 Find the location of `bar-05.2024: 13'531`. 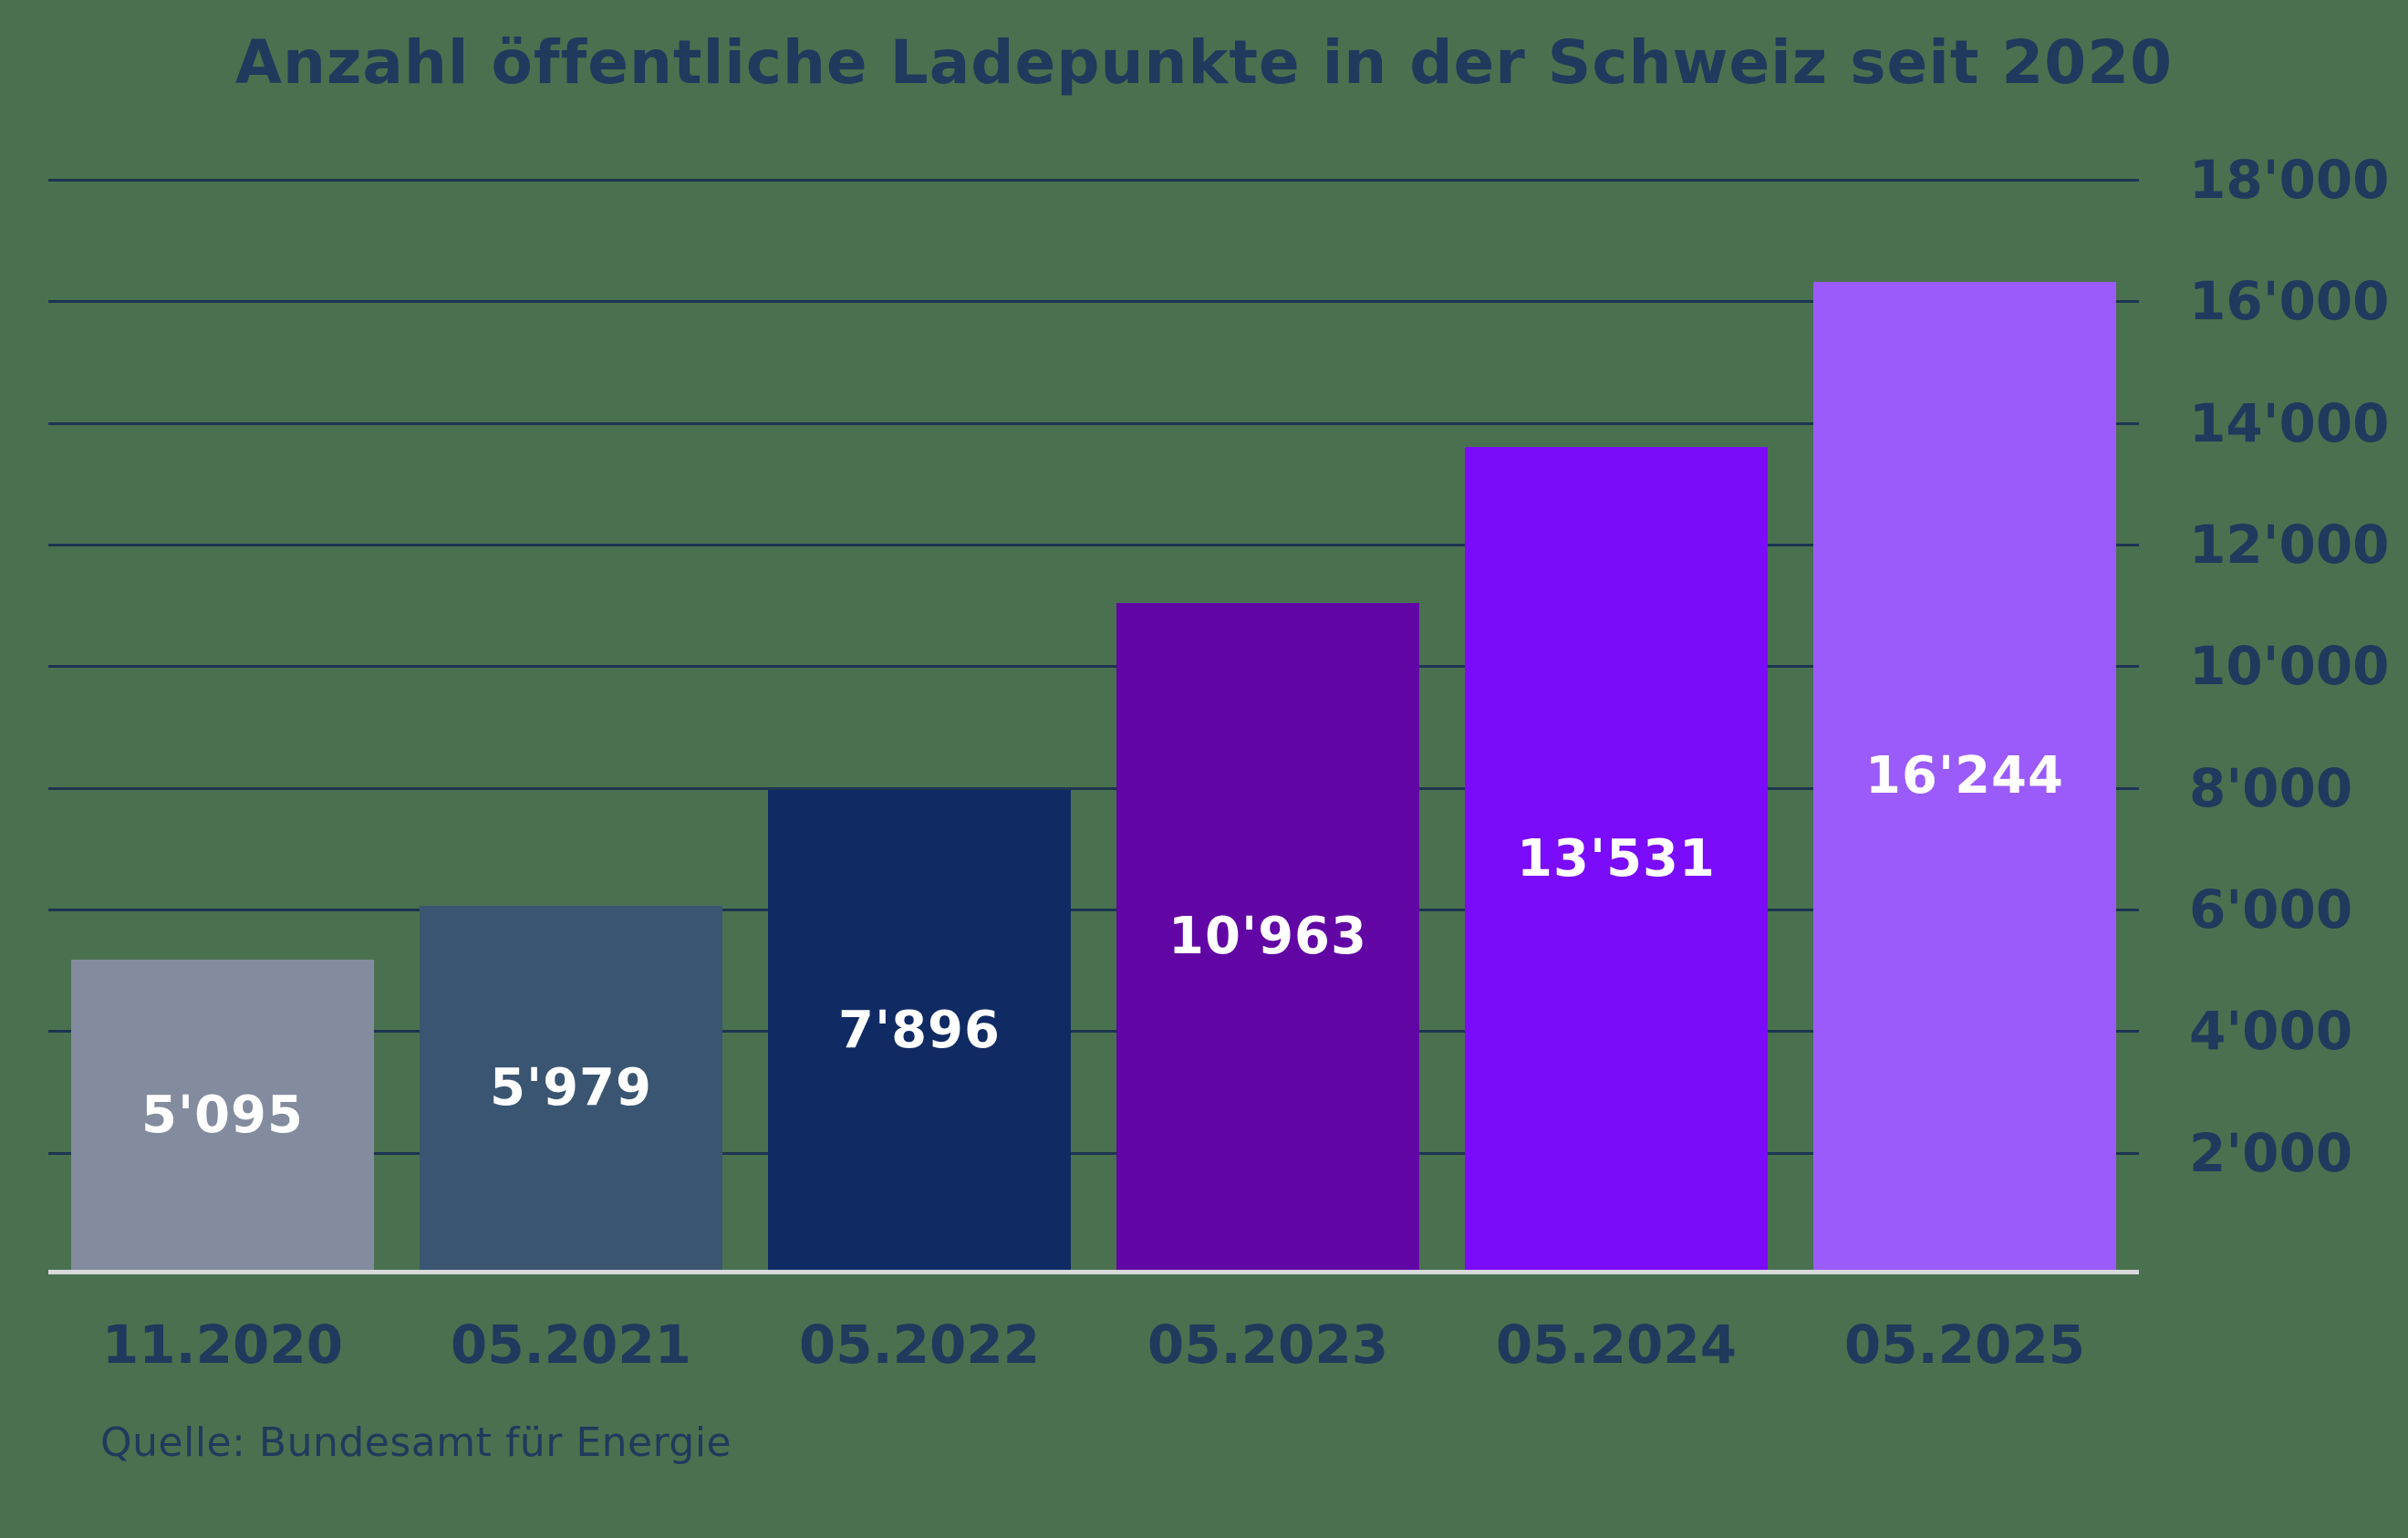

bar-05.2024: 13'531 is located at coordinates (1617, 858).